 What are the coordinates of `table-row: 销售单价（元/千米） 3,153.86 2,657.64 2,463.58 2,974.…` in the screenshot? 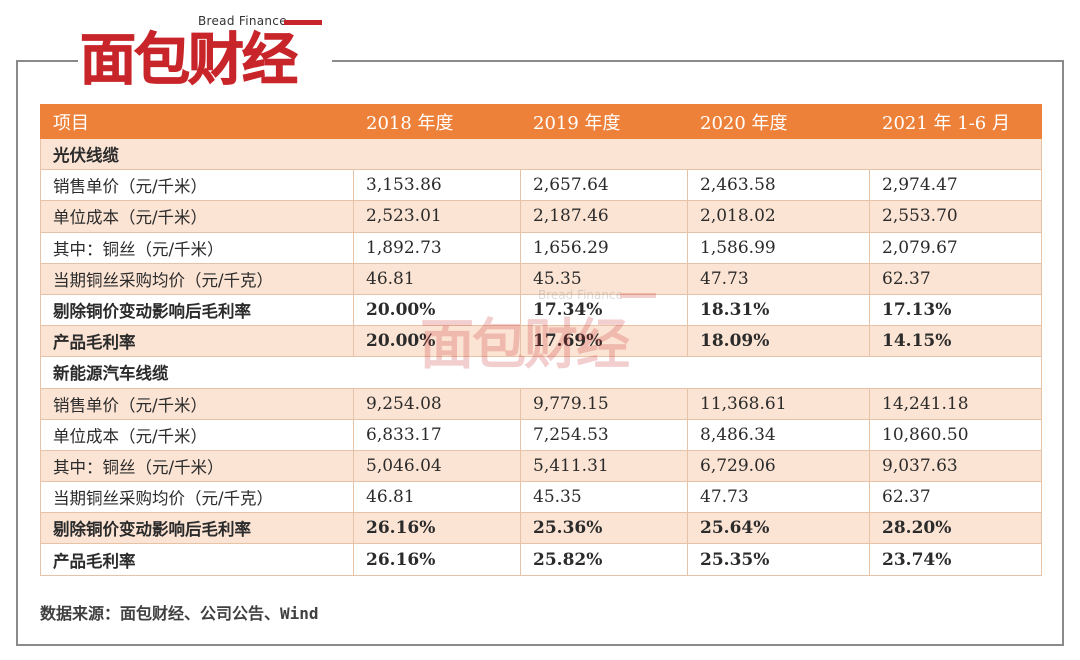 It's located at (541, 185).